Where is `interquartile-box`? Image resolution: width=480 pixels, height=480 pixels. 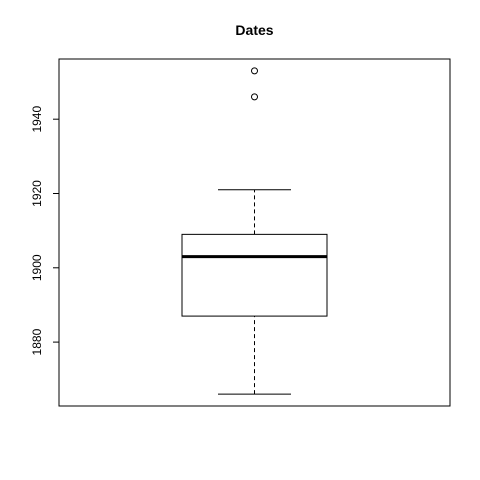
interquartile-box is located at coordinates (254, 275).